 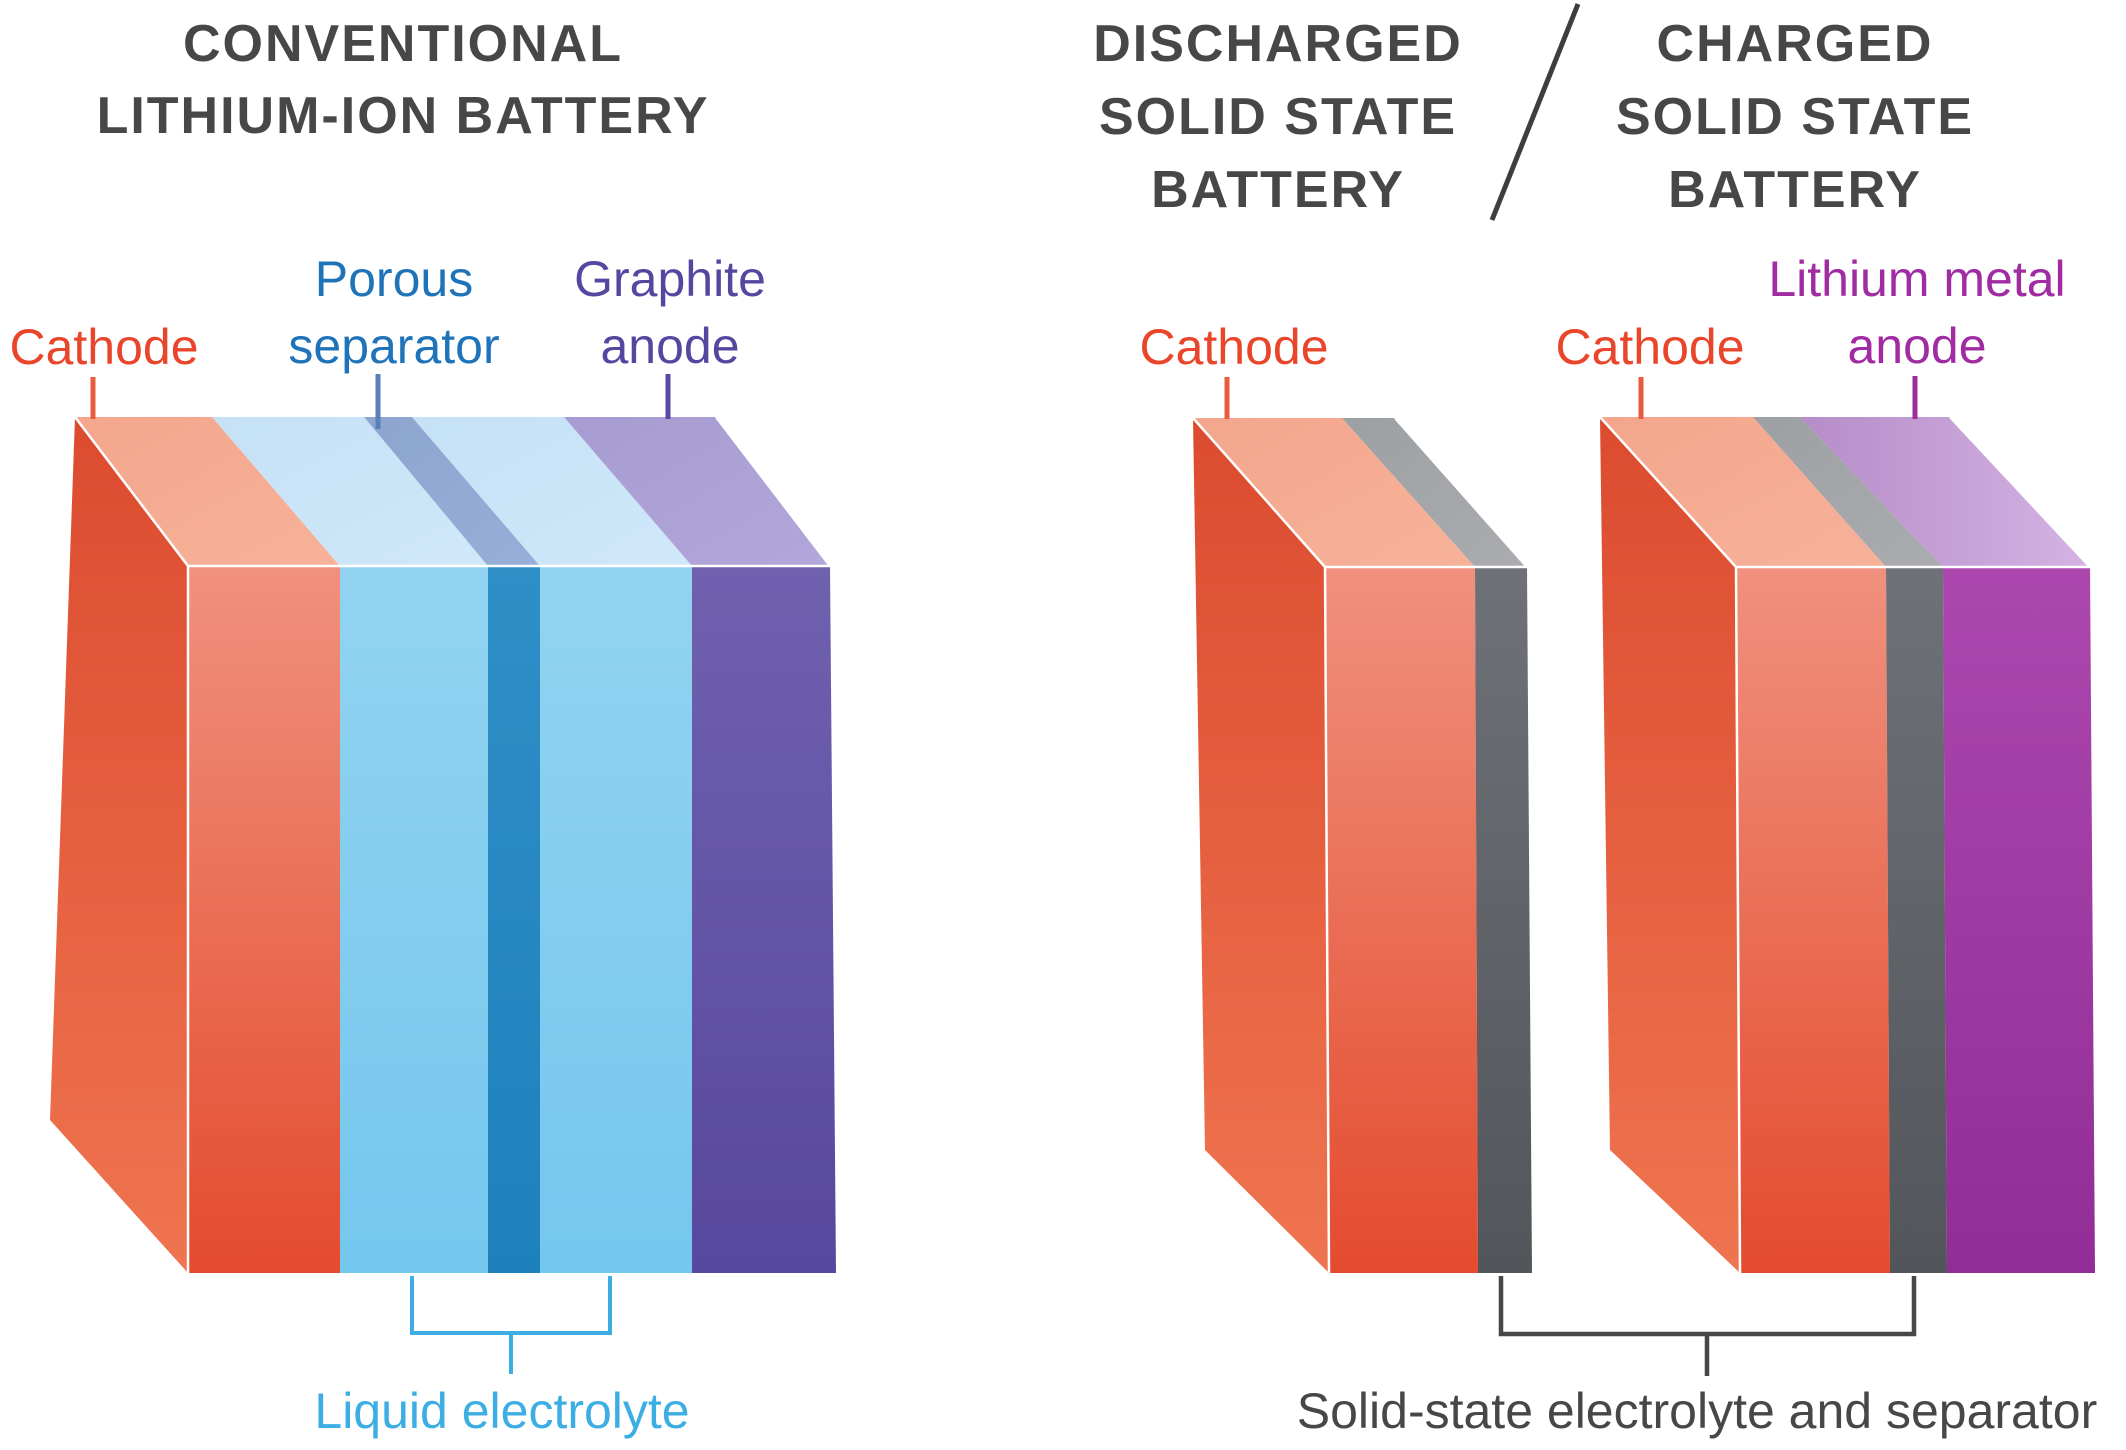 What do you see at coordinates (403, 80) in the screenshot?
I see `left-diagram-title: CONVENTIONAL LITHIUM-ION BATTERY` at bounding box center [403, 80].